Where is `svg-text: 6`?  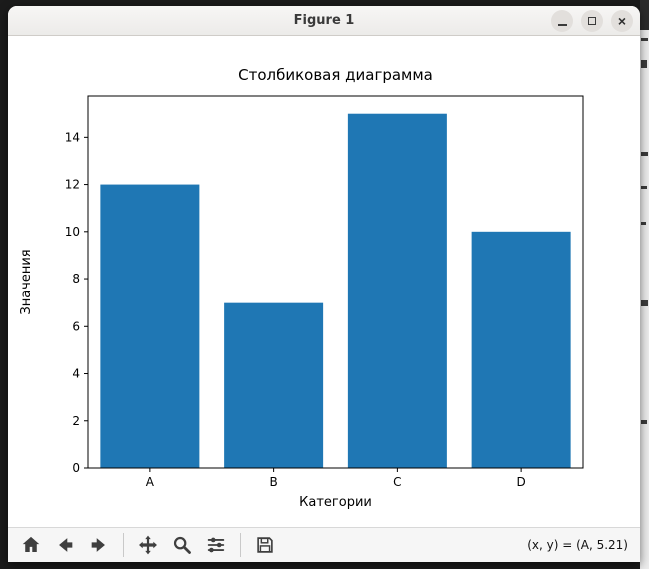
svg-text: 6 is located at coordinates (76, 326).